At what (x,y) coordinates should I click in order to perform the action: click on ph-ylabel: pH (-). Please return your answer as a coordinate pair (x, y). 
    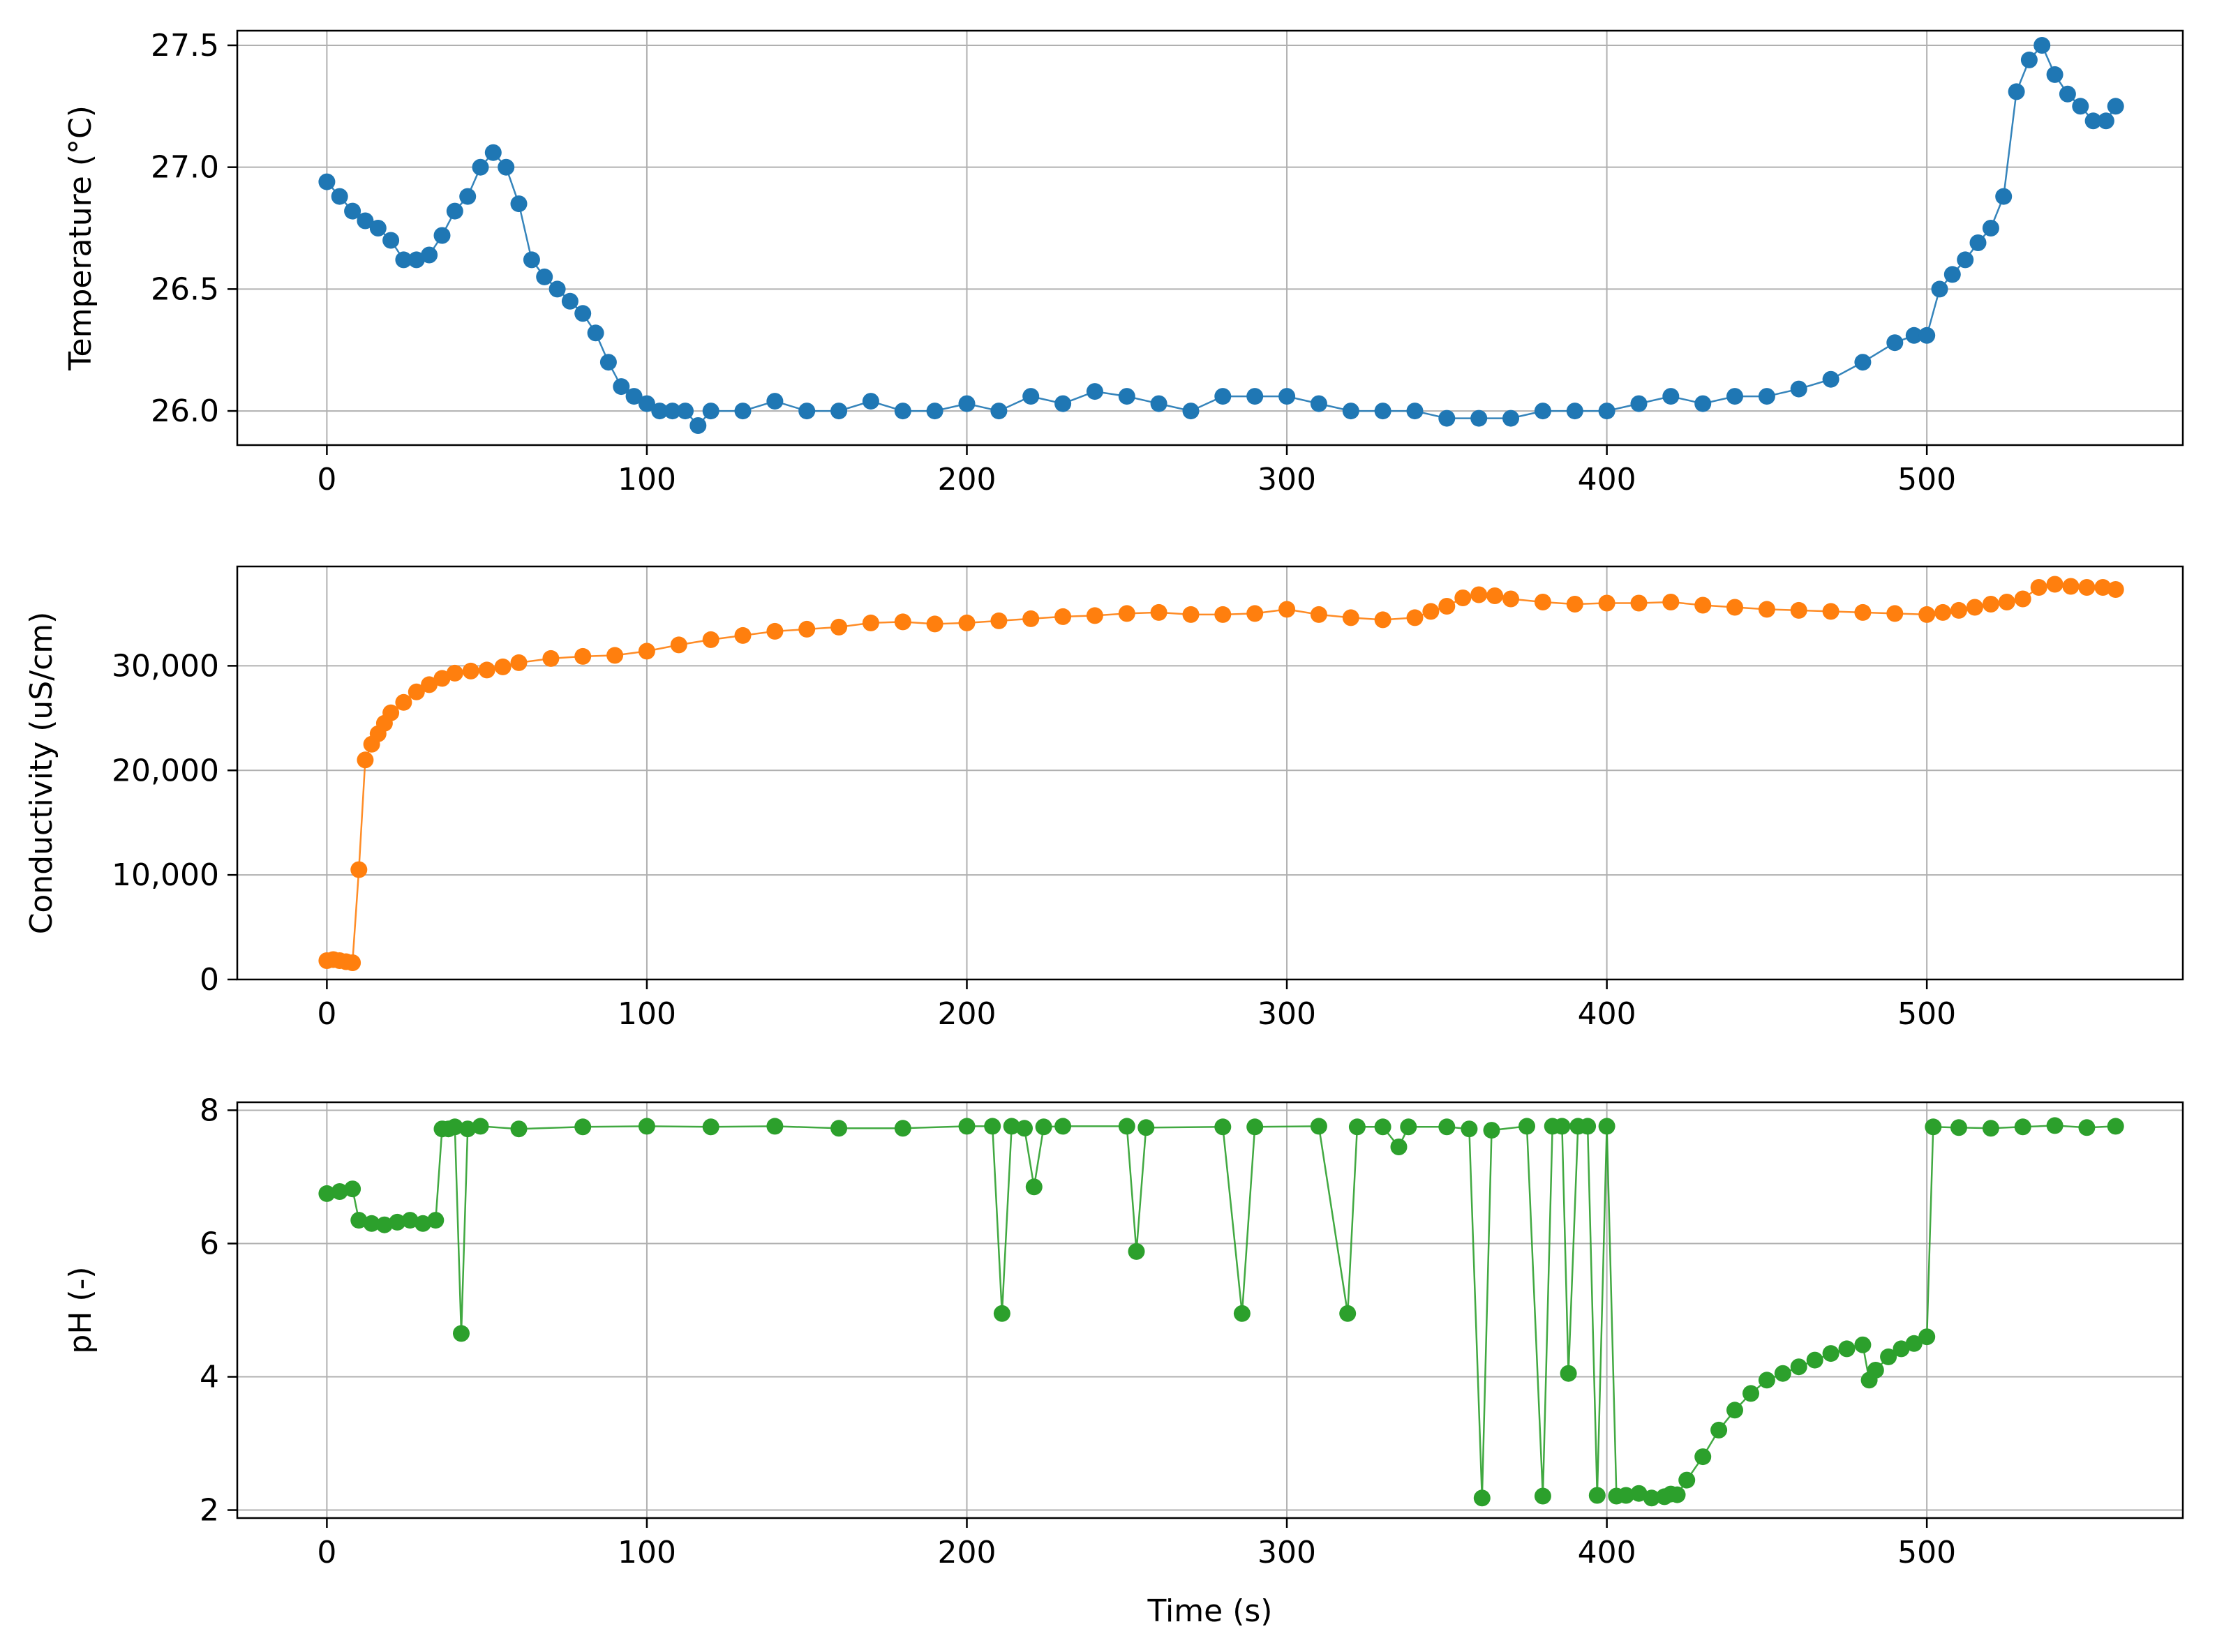
    Looking at the image, I should click on (80, 1309).